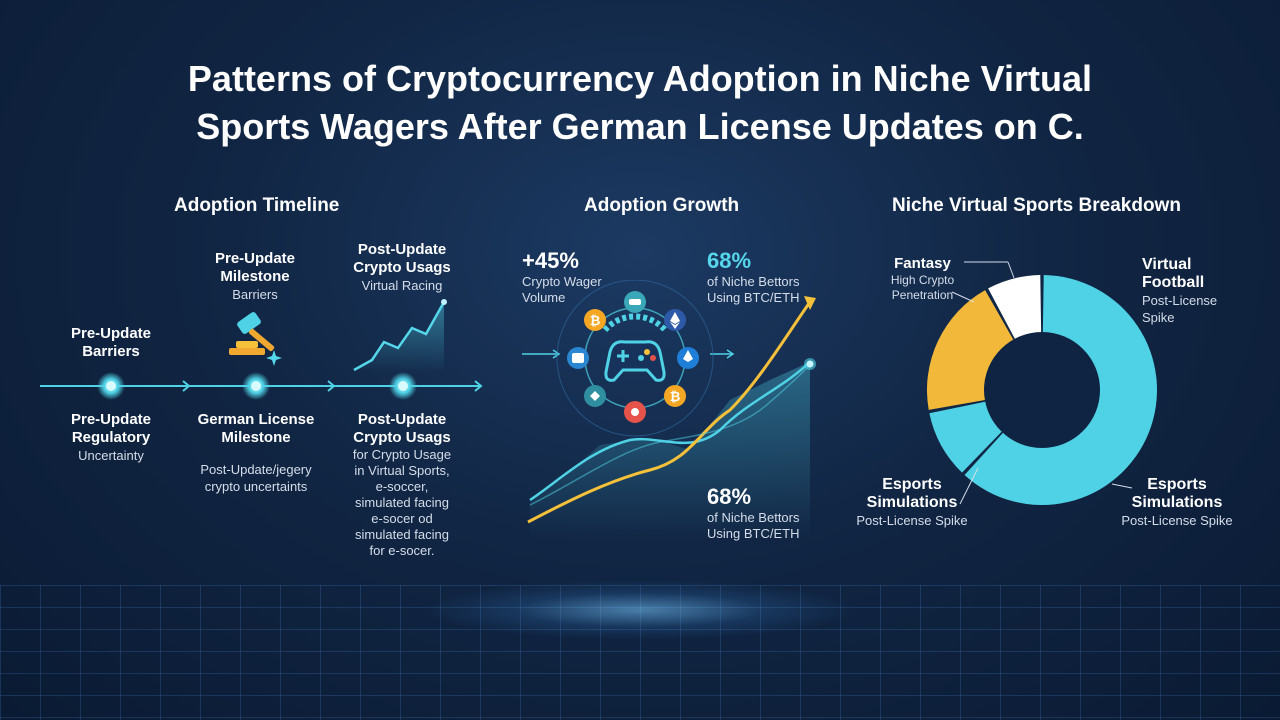 The image size is (1280, 720). I want to click on timeline-top-mid-title1: Pre-Update, so click(255, 258).